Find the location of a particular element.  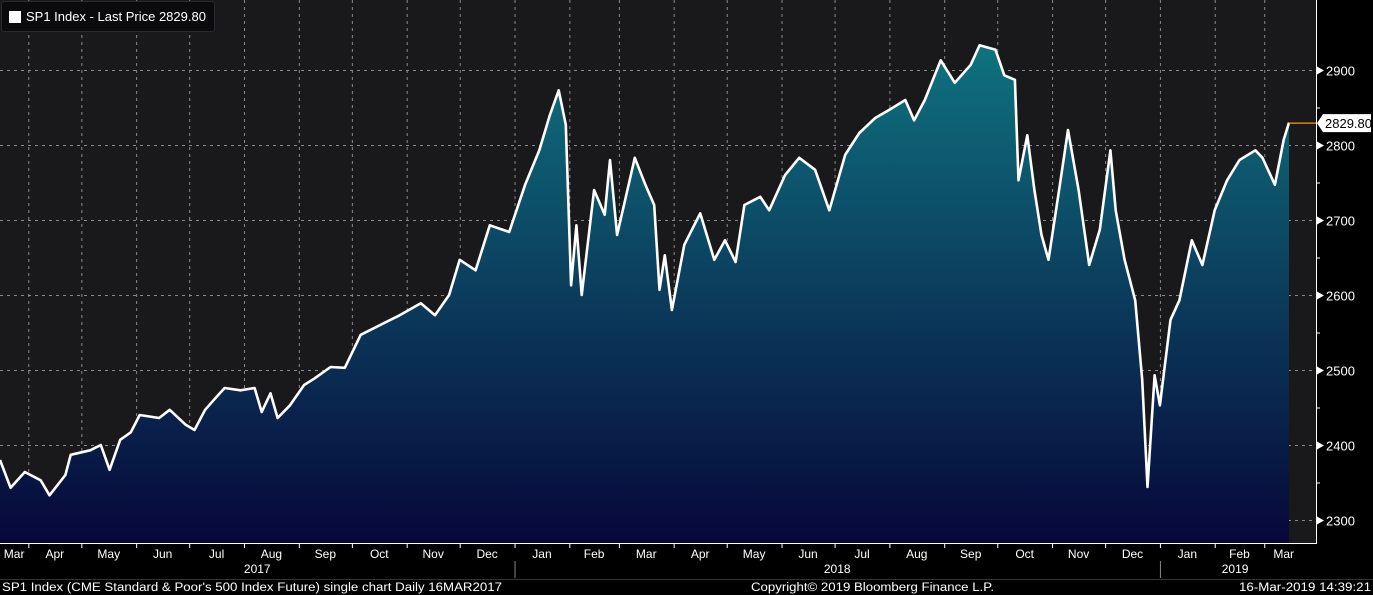

y-tick-label: 2800 is located at coordinates (1340, 146).